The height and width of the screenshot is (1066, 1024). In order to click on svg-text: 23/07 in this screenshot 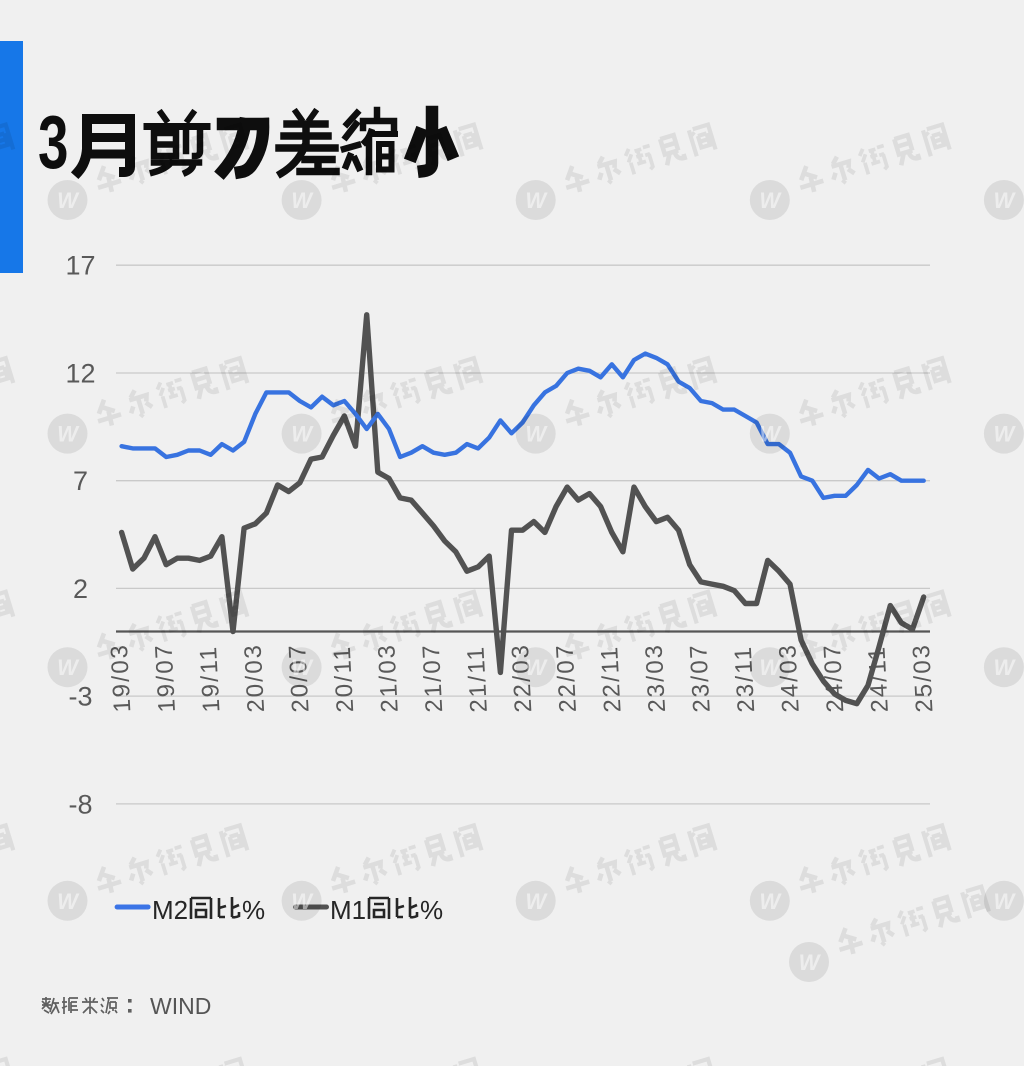, I will do `click(700, 678)`.